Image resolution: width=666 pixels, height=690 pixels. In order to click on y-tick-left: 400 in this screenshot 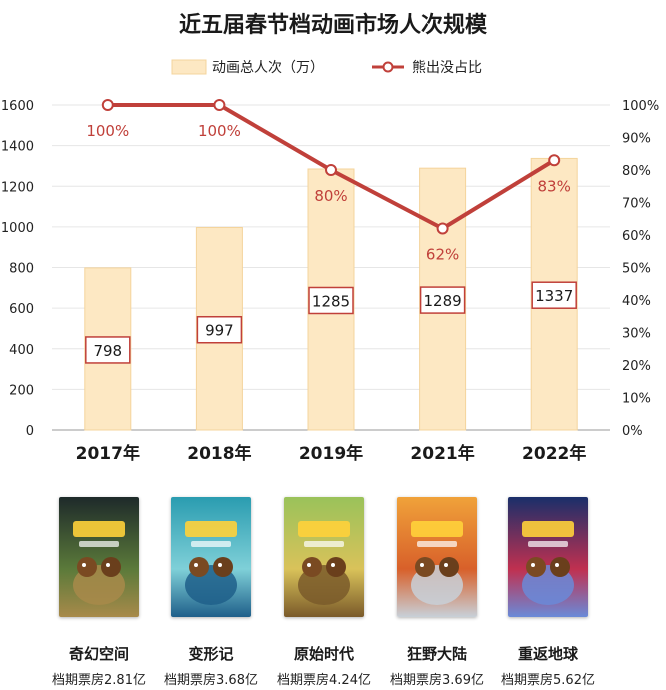, I will do `click(21, 350)`.